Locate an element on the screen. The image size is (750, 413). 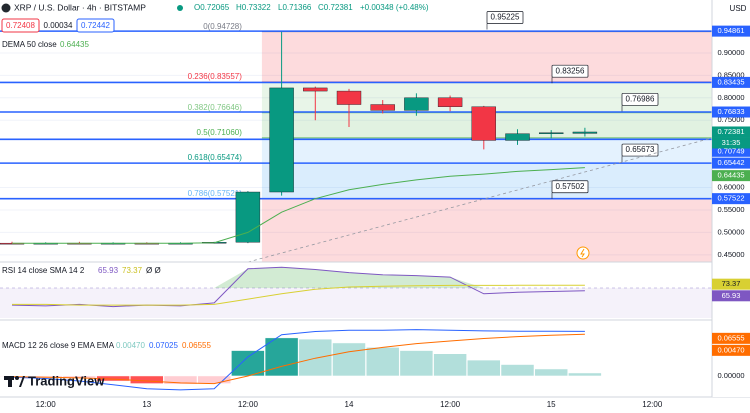
currency: USD is located at coordinates (738, 8).